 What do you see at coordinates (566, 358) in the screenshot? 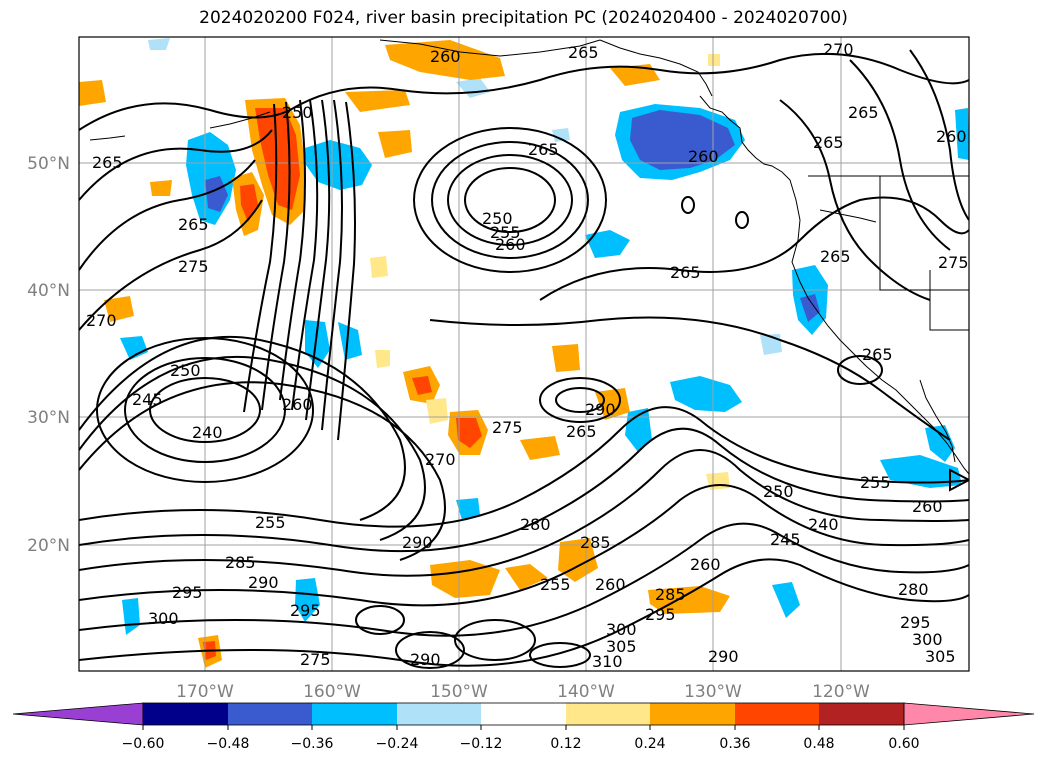
I see `pos-anomaly-patch-c3` at bounding box center [566, 358].